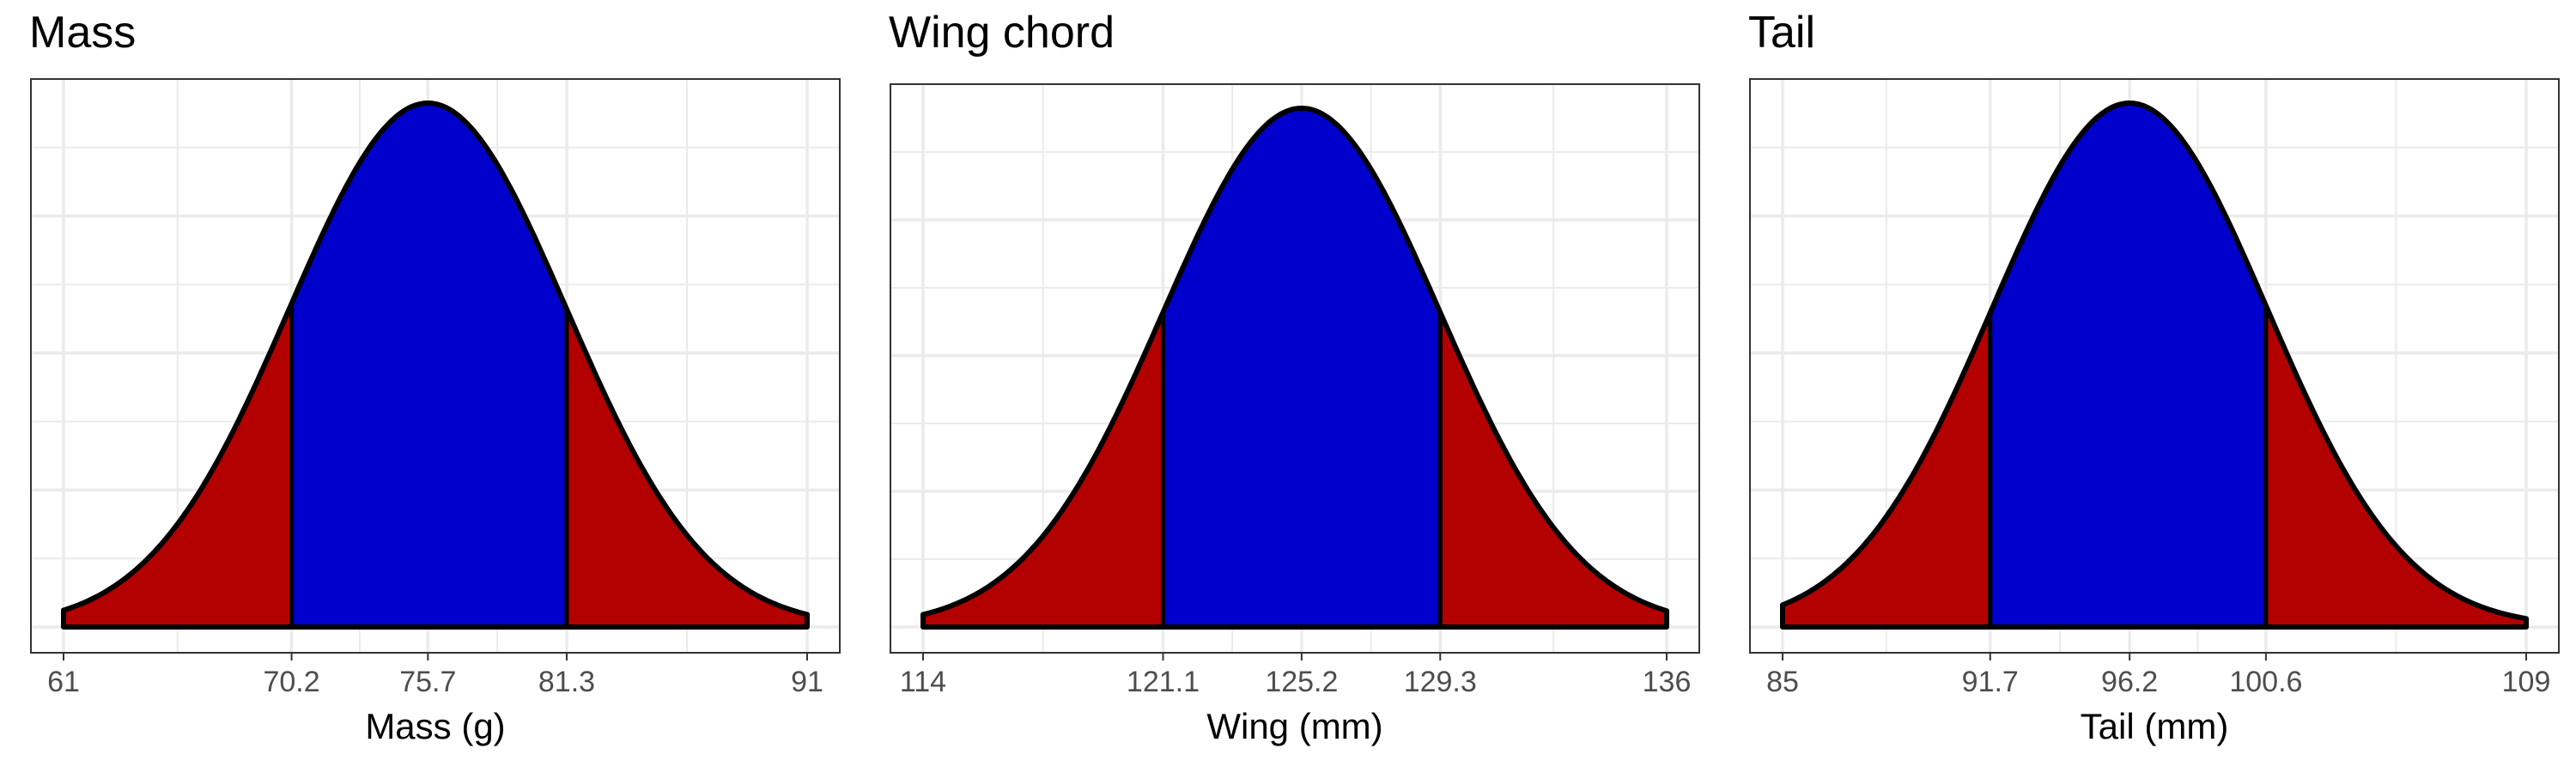 The width and height of the screenshot is (2576, 773). What do you see at coordinates (566, 682) in the screenshot?
I see `x-tick-label: 81.3` at bounding box center [566, 682].